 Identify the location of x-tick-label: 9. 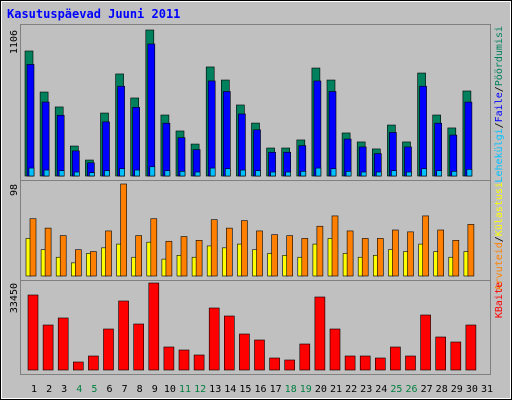
(155, 389).